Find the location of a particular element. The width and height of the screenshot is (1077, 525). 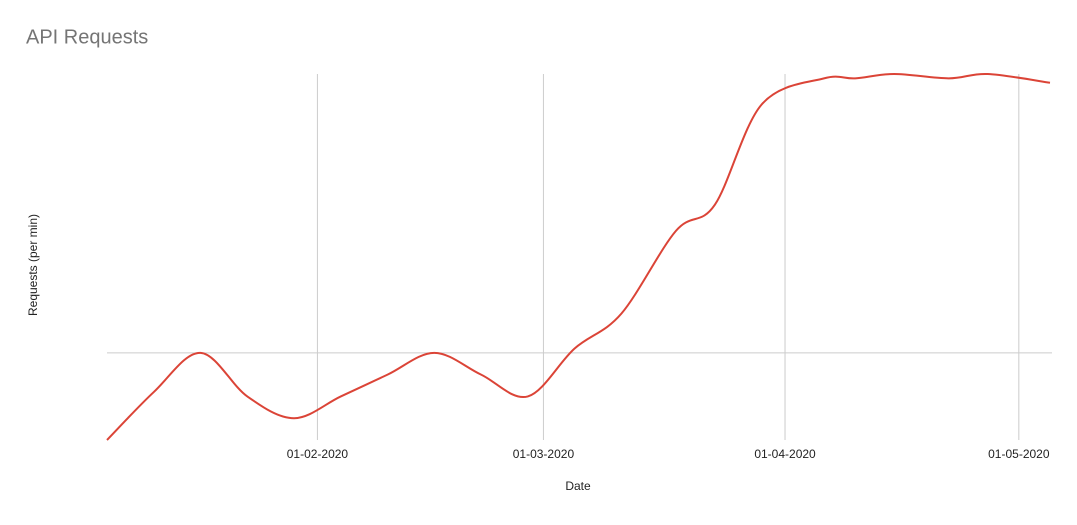

x-tick-label: 01-04-2020 is located at coordinates (785, 454).